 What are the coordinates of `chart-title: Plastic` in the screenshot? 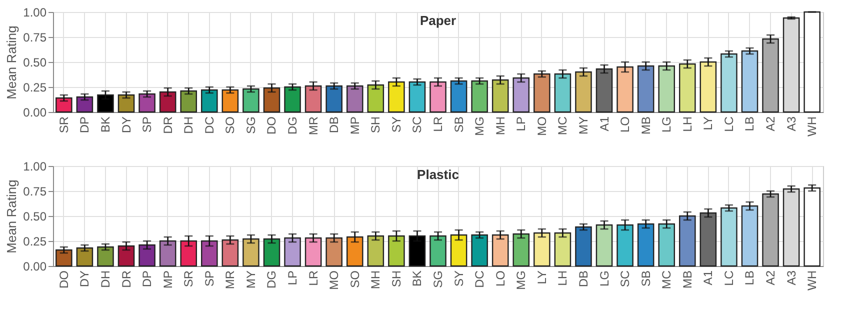 It's located at (438, 174).